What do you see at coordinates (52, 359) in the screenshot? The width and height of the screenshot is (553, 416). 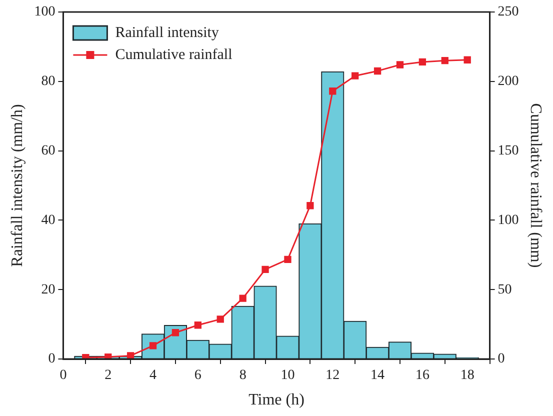 I see `y-tick-label: 0` at bounding box center [52, 359].